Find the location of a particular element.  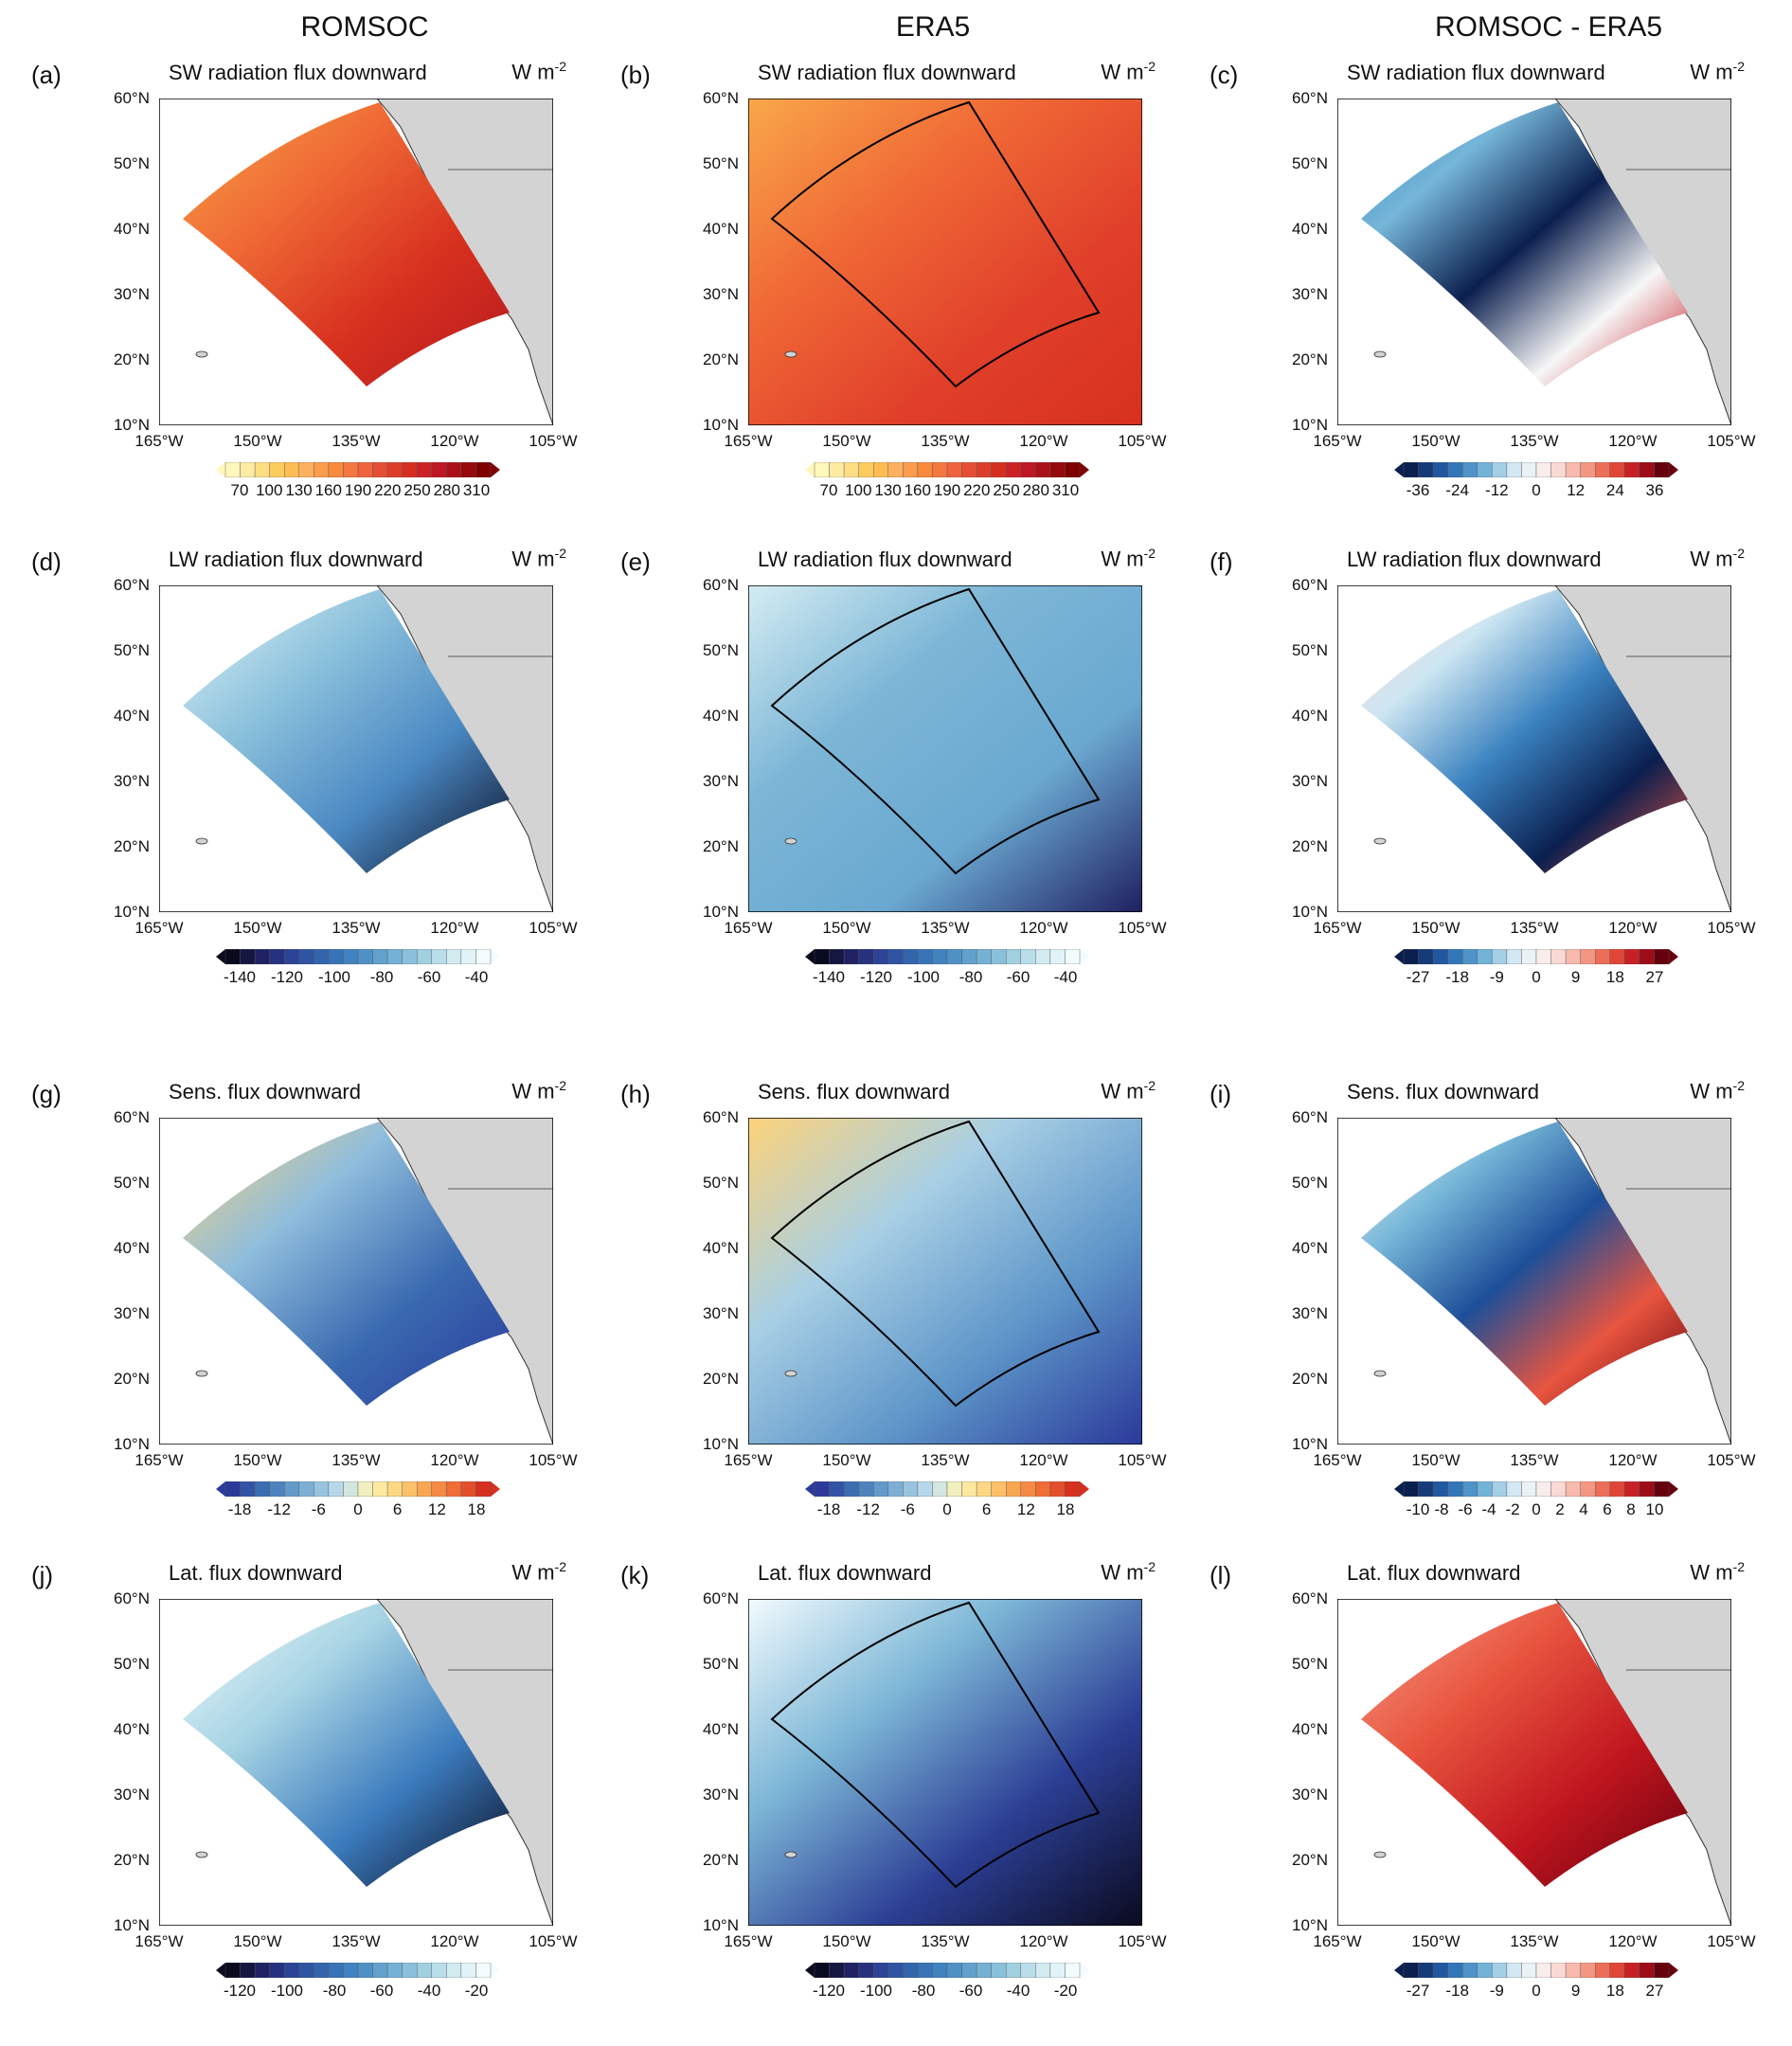

unit-label: W m-2 is located at coordinates (1717, 1572).